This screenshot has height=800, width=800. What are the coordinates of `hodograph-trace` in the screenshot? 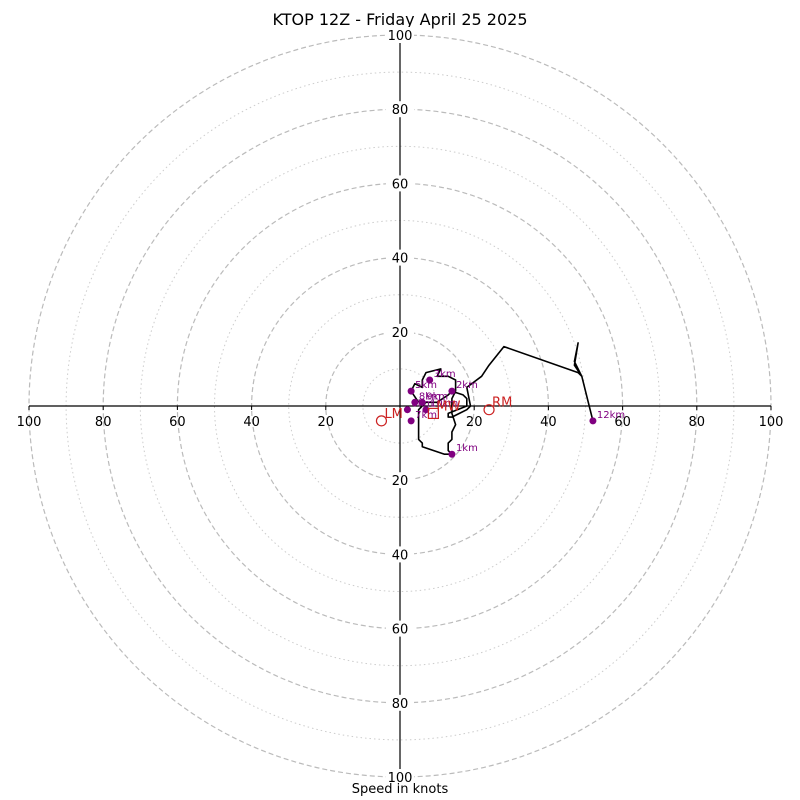 It's located at (502, 399).